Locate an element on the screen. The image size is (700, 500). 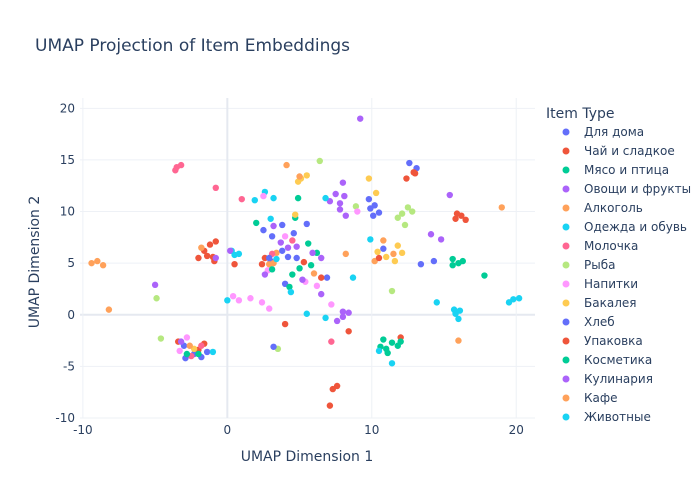
legend-item: Алкоголь is located at coordinates (602, 208).